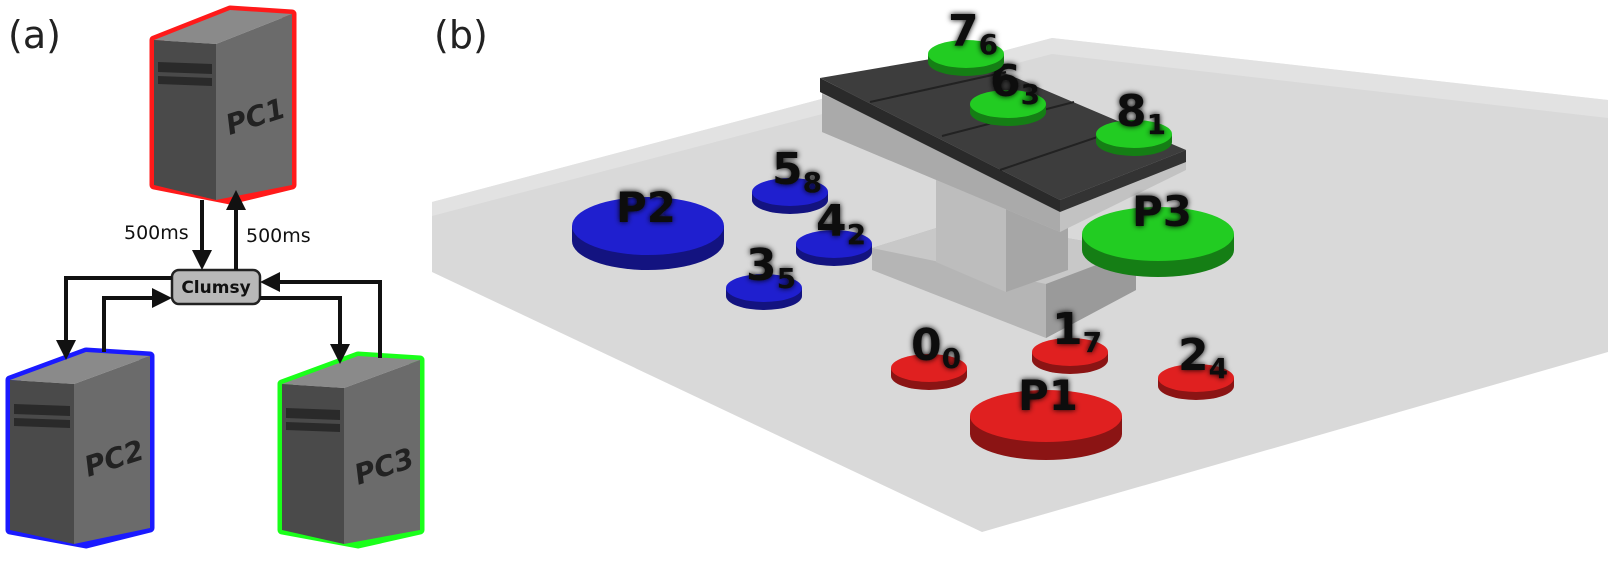 The image size is (1608, 572). Describe the element at coordinates (963, 31) in the screenshot. I see `target-number: 7` at that location.